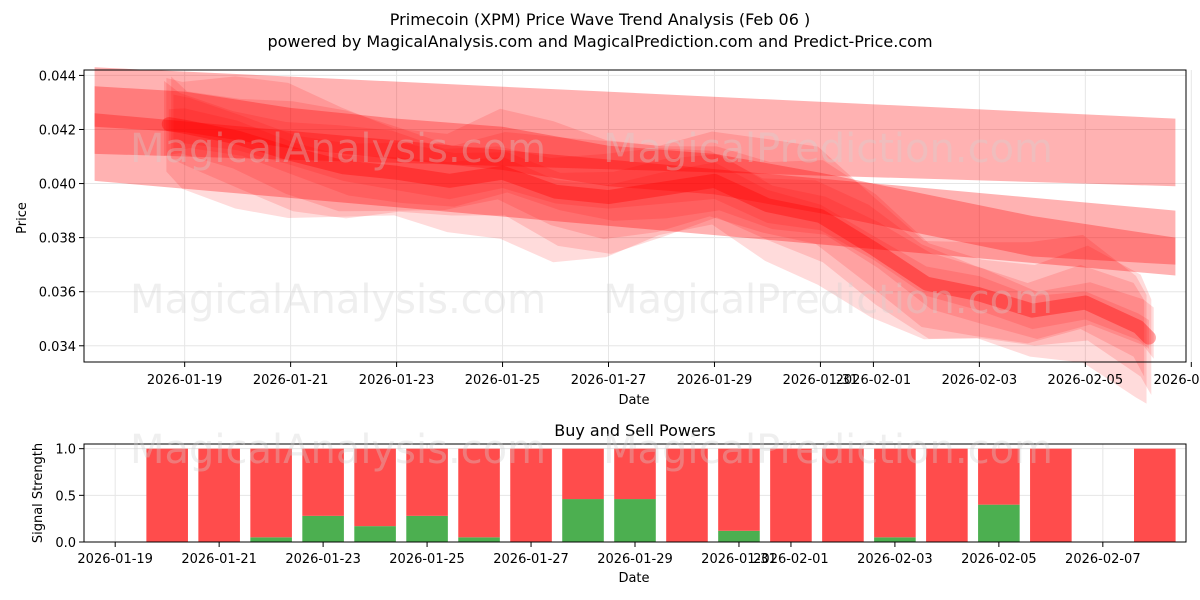 The image size is (1200, 600). I want to click on top-x-axis-label: Date, so click(633, 400).